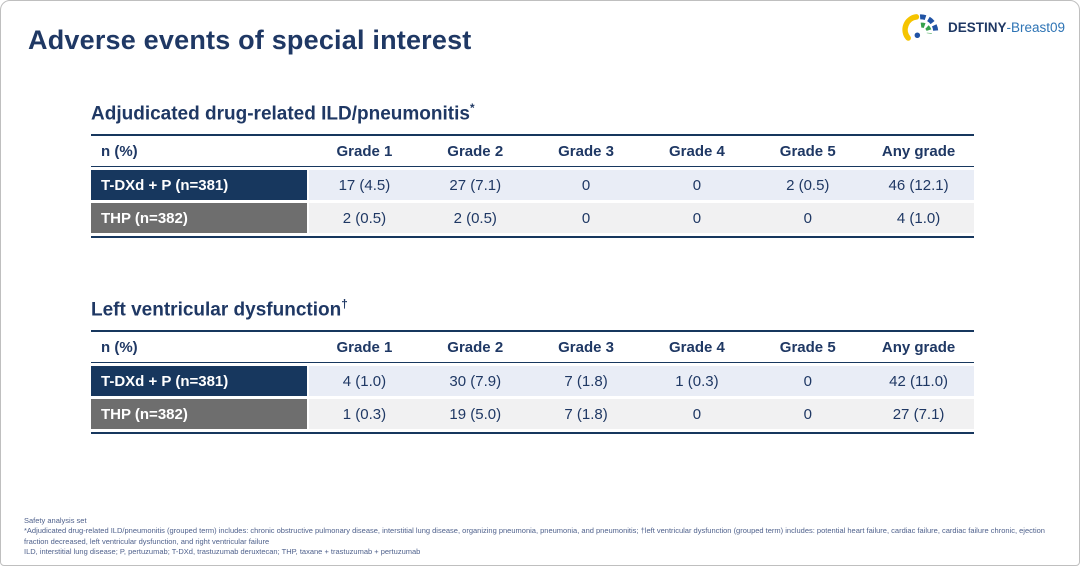  What do you see at coordinates (532, 309) in the screenshot?
I see `table2-title: Left ventricular dysfunction†` at bounding box center [532, 309].